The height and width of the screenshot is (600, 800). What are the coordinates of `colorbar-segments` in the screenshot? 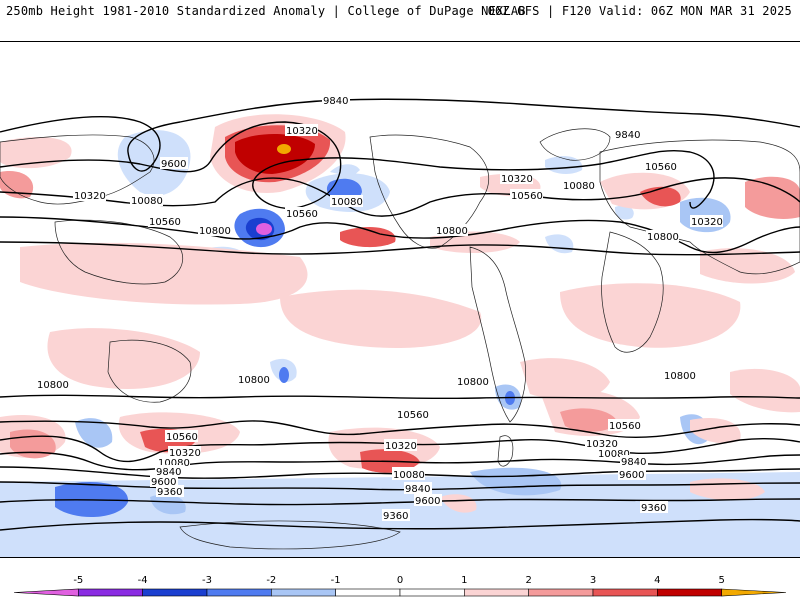 It's located at (400, 592).